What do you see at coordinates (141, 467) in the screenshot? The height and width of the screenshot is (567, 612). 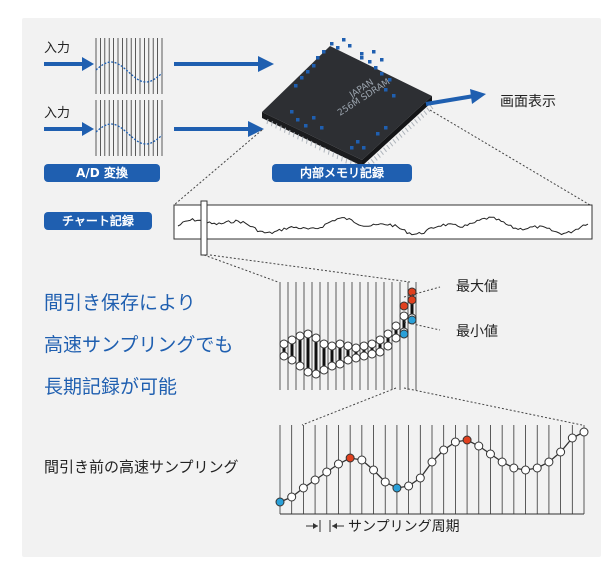 I see `before-decimation-label: 間引き前の高速サンプリング` at bounding box center [141, 467].